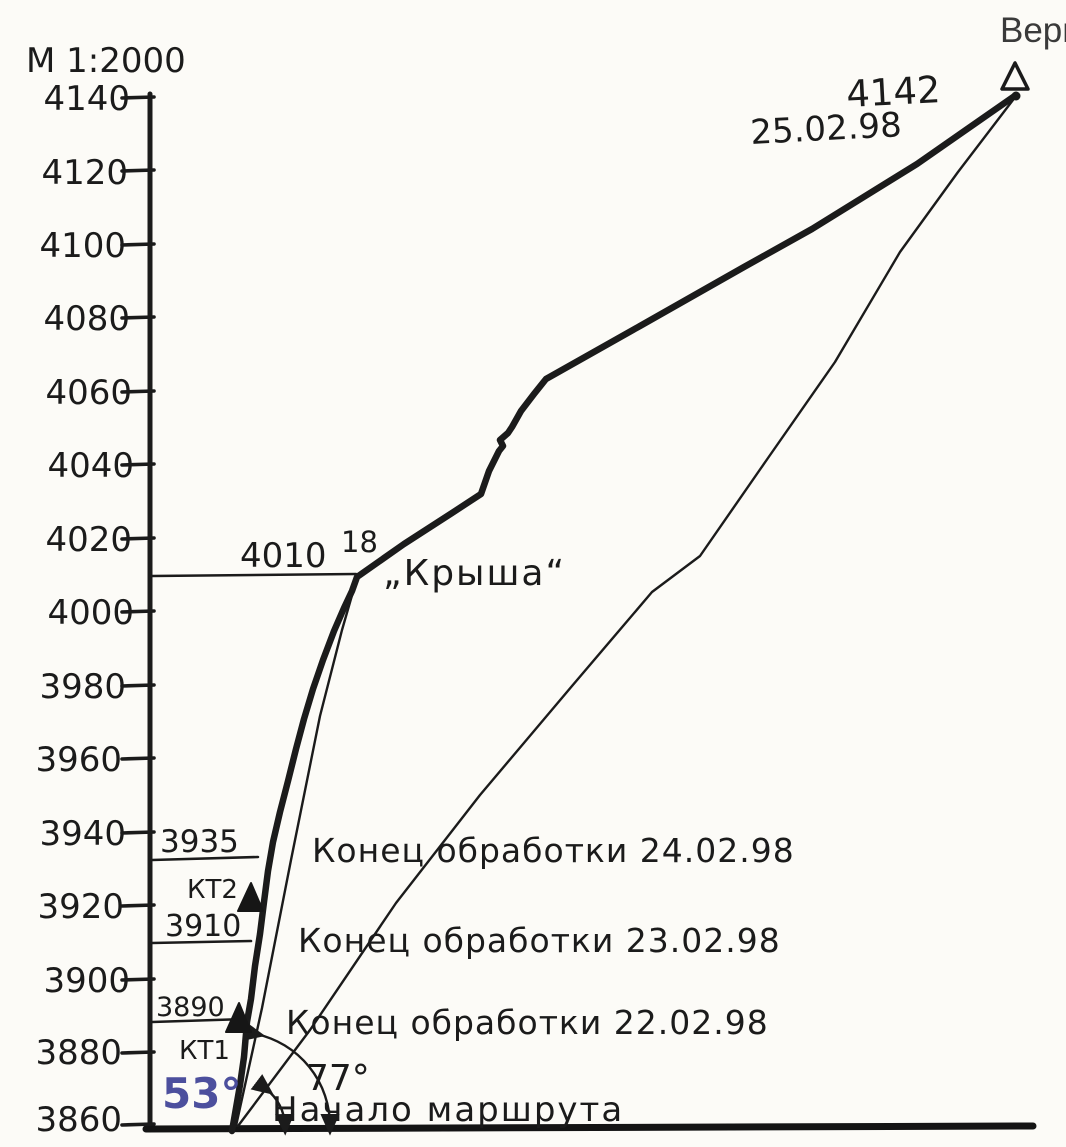 Image resolution: width=1066 pixels, height=1147 pixels. I want to click on kt2-label: КТ2, so click(212, 890).